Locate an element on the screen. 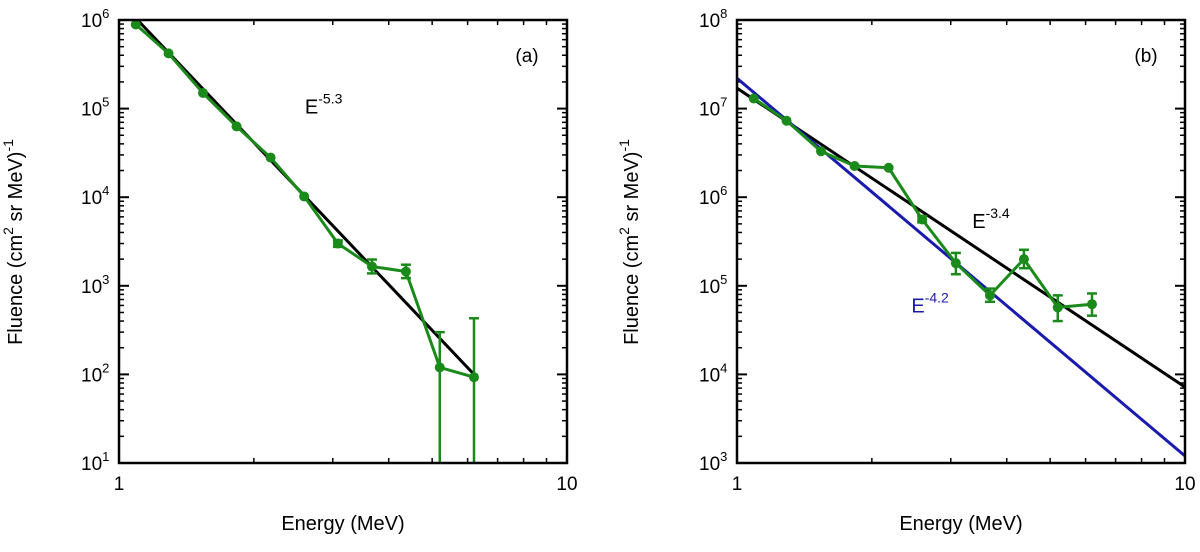  panel-a-y-tick-label: 10³ is located at coordinates (95, 285).